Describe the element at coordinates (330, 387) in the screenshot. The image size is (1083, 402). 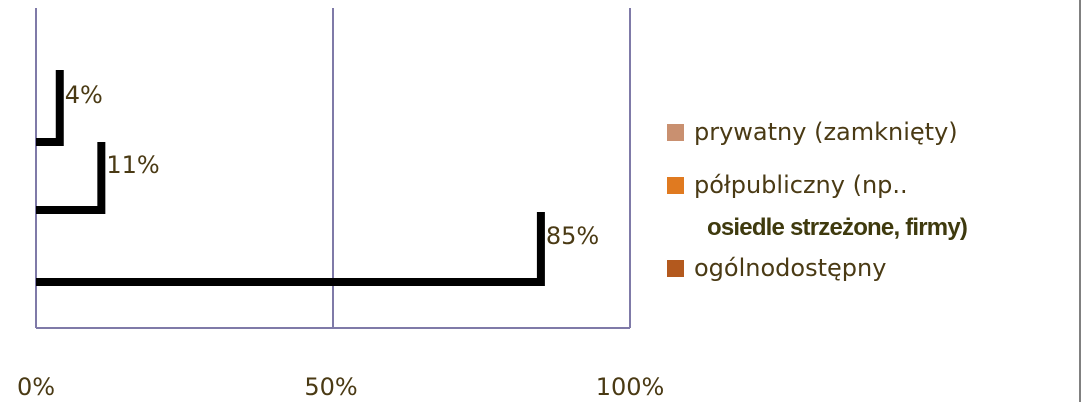
I see `x-tick-label: 50%` at that location.